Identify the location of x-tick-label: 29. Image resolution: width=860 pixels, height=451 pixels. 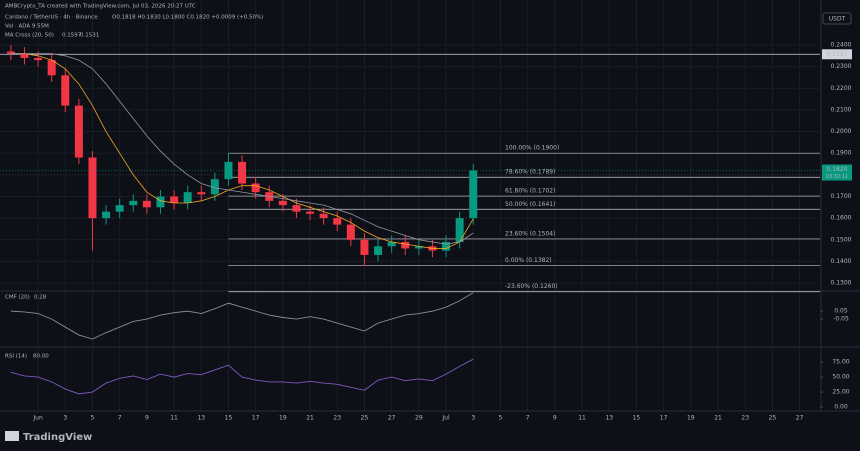
(419, 418).